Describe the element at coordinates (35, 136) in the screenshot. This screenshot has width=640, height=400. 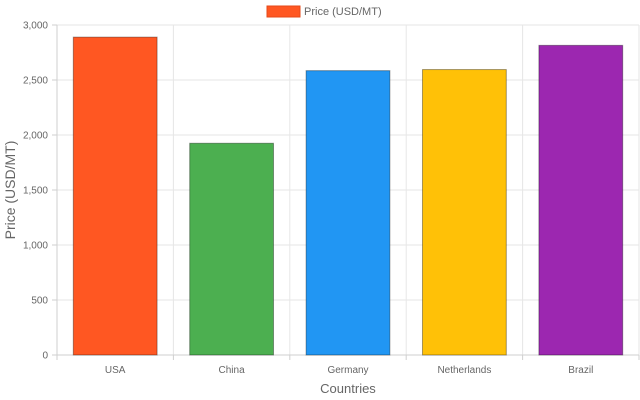
I see `y-tick-label: 2,000` at that location.